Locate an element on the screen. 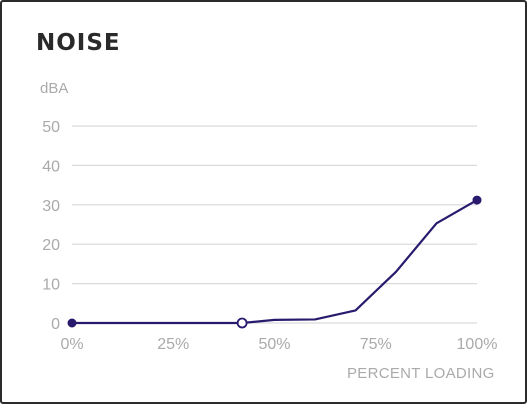  y-tick-20: 20 is located at coordinates (51, 245).